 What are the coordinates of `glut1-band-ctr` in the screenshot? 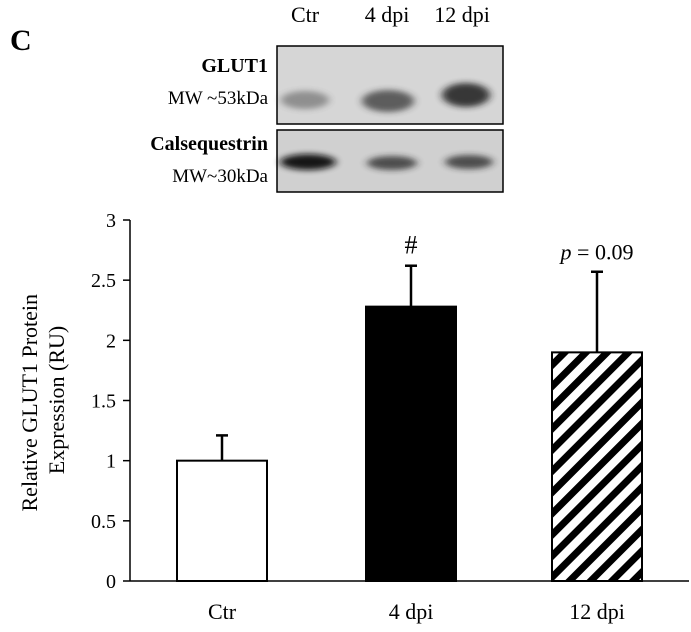 It's located at (305, 100).